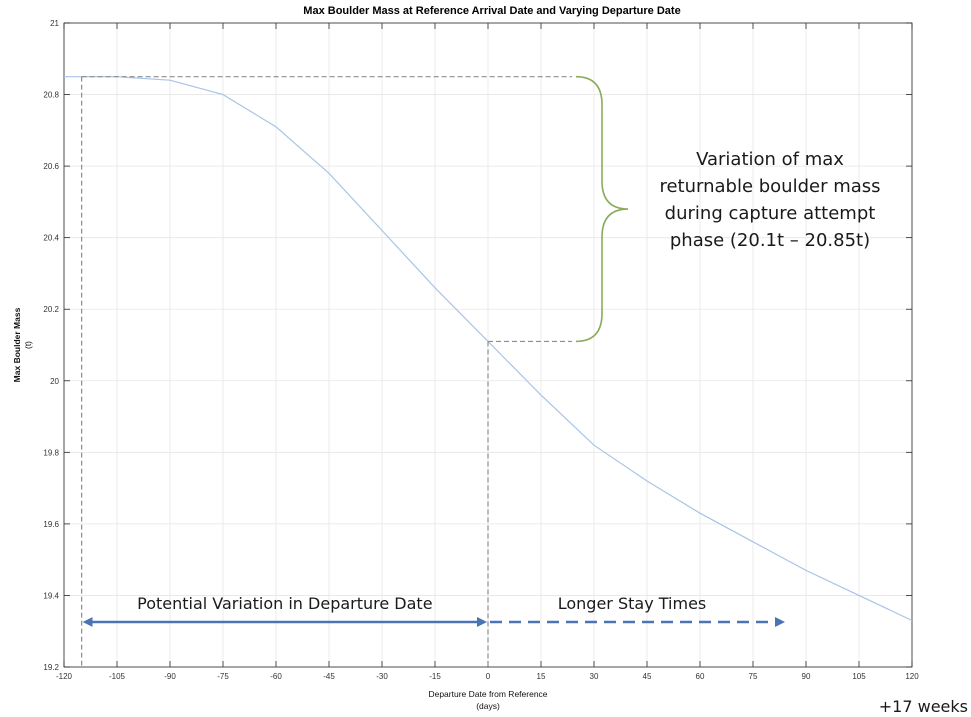 This screenshot has height=717, width=971. I want to click on brace-annotation-line: phase (20.1t – 20.85t), so click(770, 240).